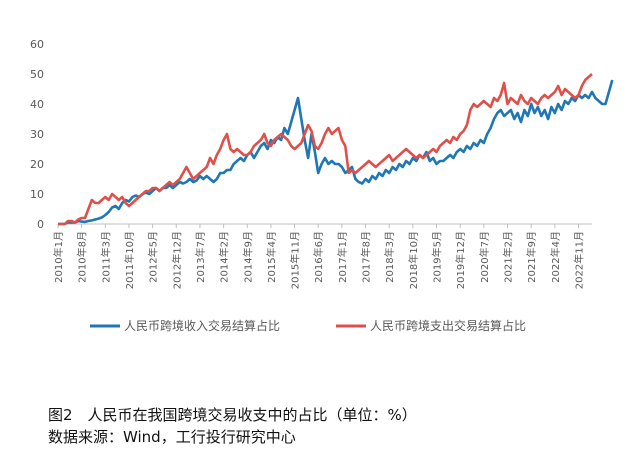 The width and height of the screenshot is (637, 474). What do you see at coordinates (578, 260) in the screenshot?
I see `x-tick-label: 2022年11月` at bounding box center [578, 260].